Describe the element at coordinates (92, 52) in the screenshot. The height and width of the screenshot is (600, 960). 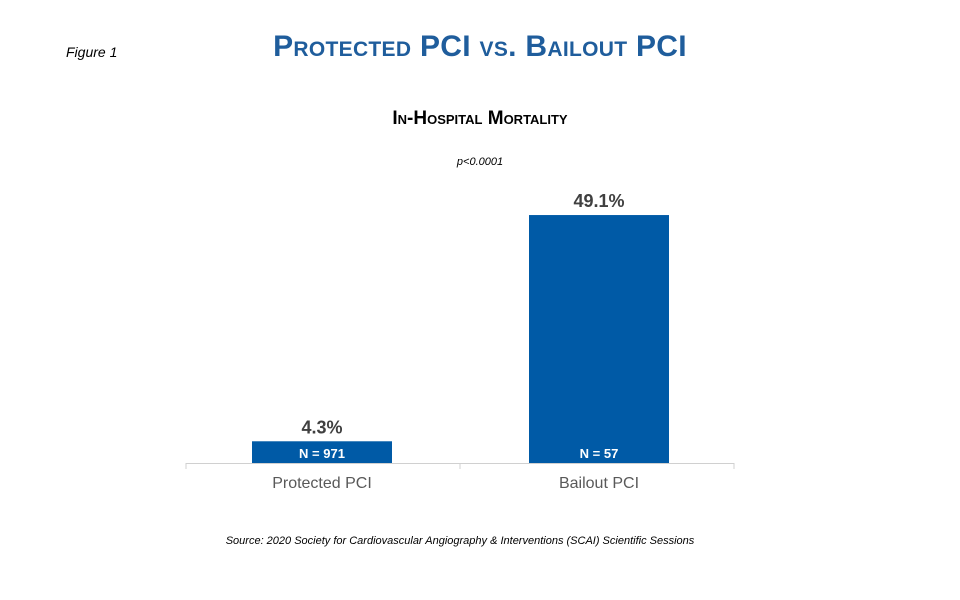
I see `figure-label: Figure 1` at that location.